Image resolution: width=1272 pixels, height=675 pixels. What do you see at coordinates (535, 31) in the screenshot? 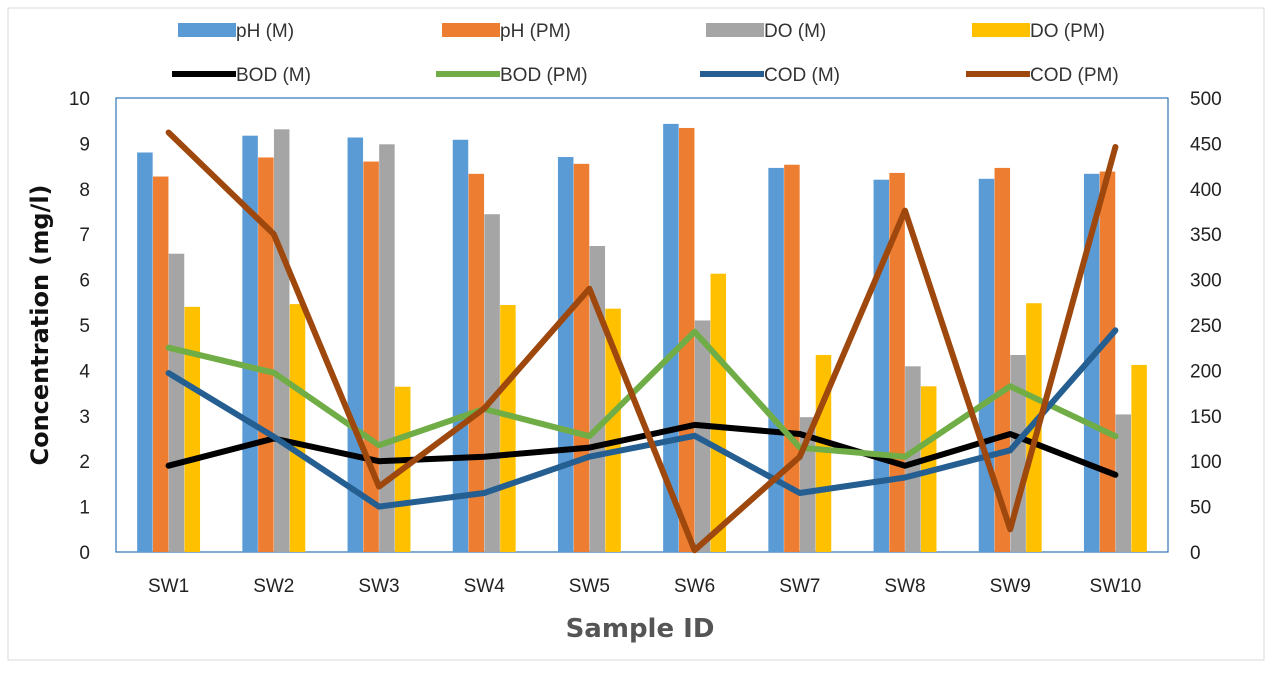
I see `legend-label: pH (PM)` at bounding box center [535, 31].